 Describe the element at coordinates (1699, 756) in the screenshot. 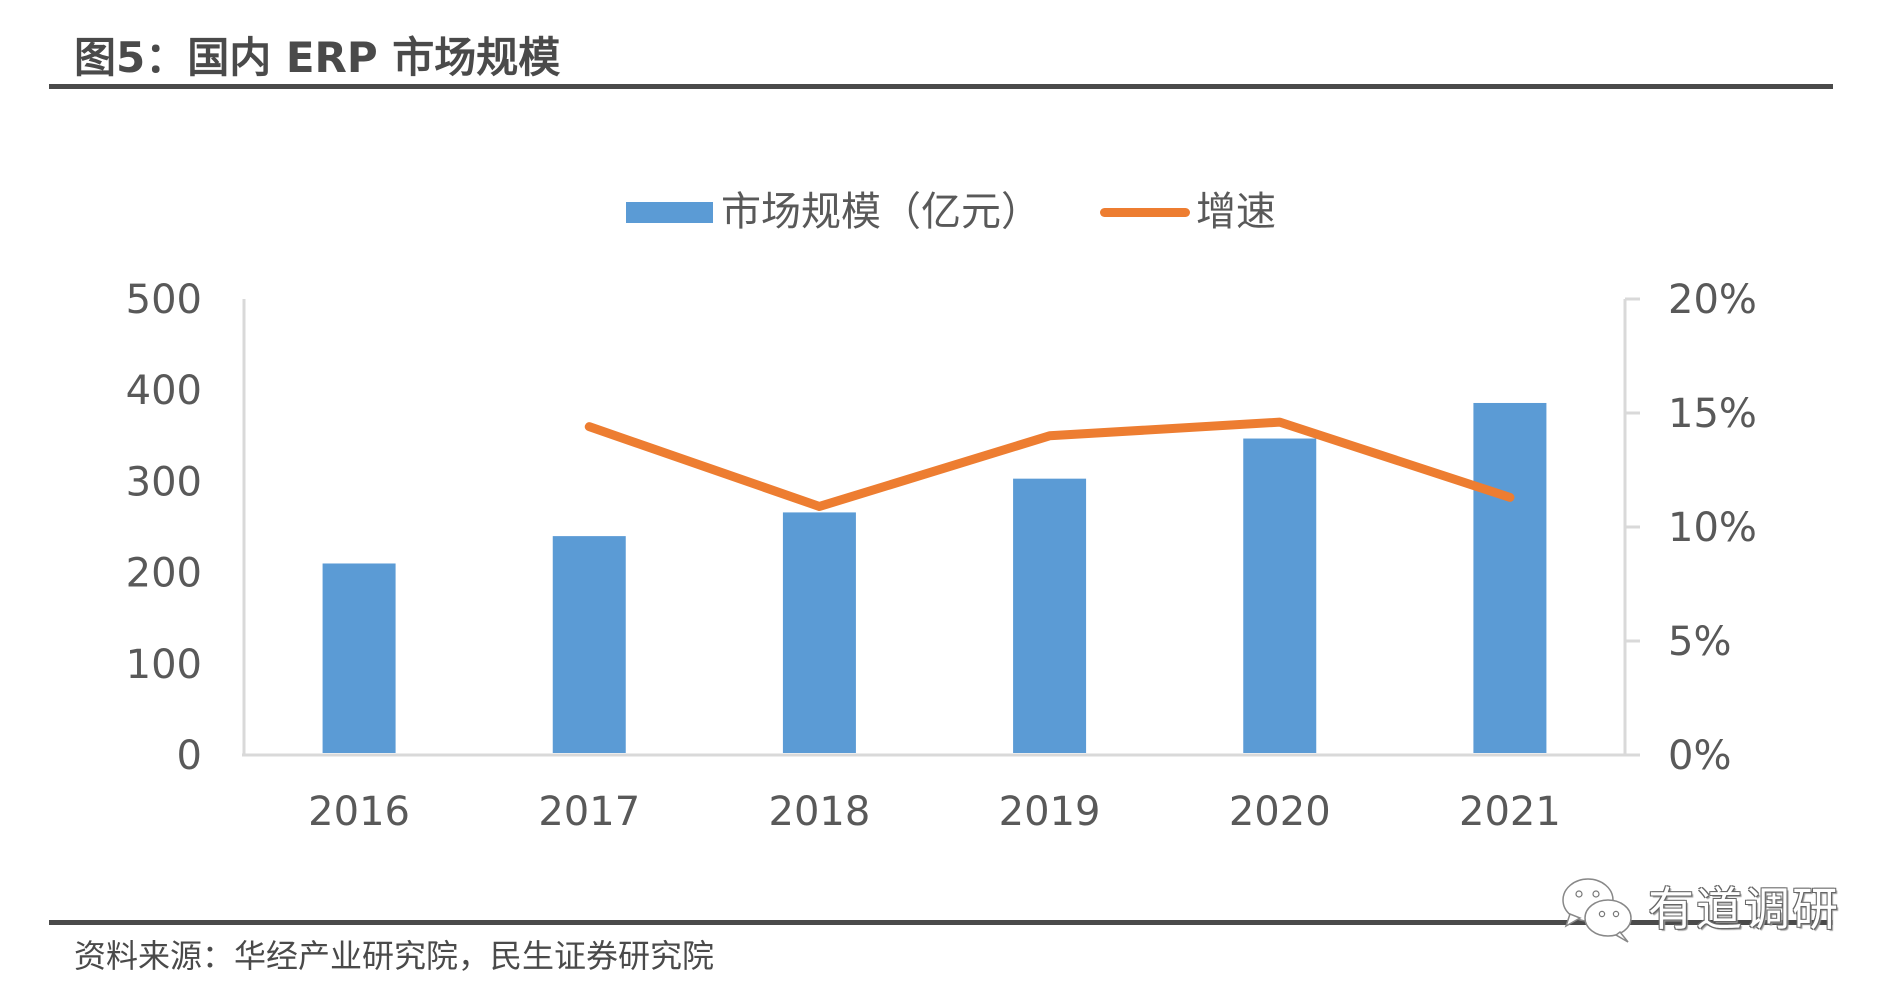

I see `right-axis-tick-label: 0%` at that location.